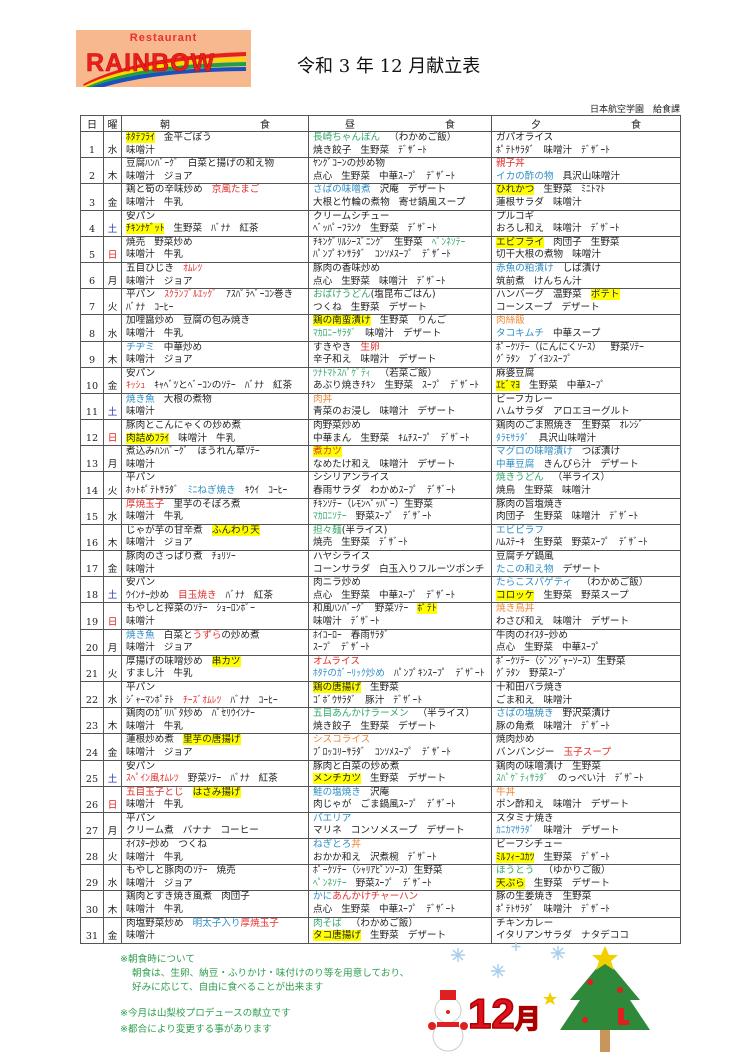 This screenshot has width=750, height=1061. Describe the element at coordinates (402, 217) in the screenshot. I see `lunch-line: クリームシチュー` at that location.